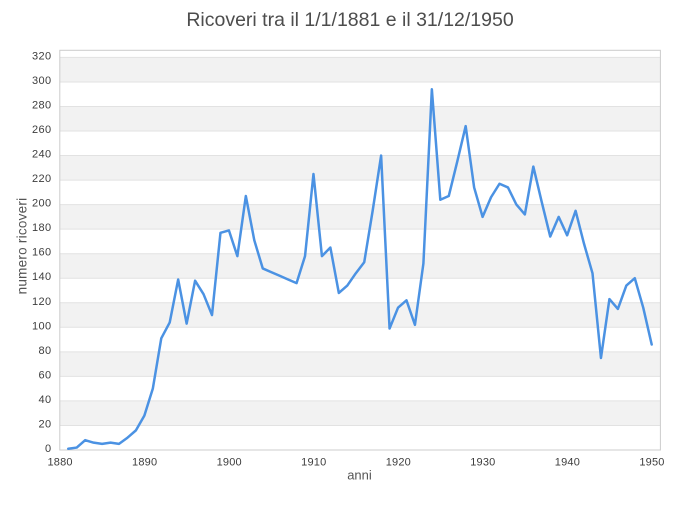 This screenshot has width=700, height=505. What do you see at coordinates (144, 463) in the screenshot?
I see `svg-text: 1890` at bounding box center [144, 463].